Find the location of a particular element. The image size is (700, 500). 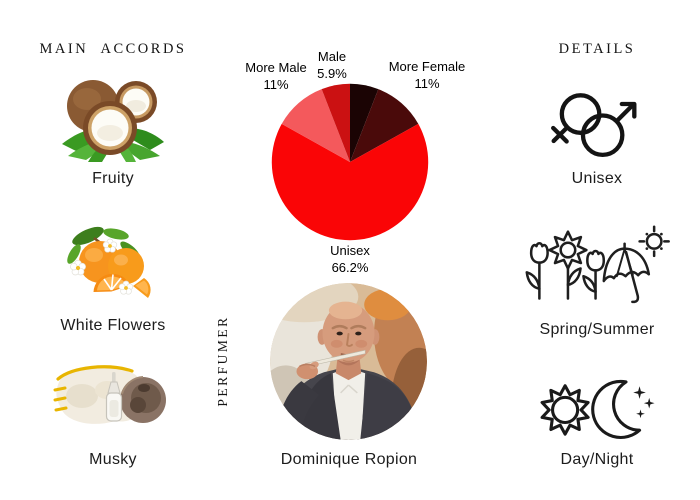

dominique-ropion-portrait is located at coordinates (348, 361).